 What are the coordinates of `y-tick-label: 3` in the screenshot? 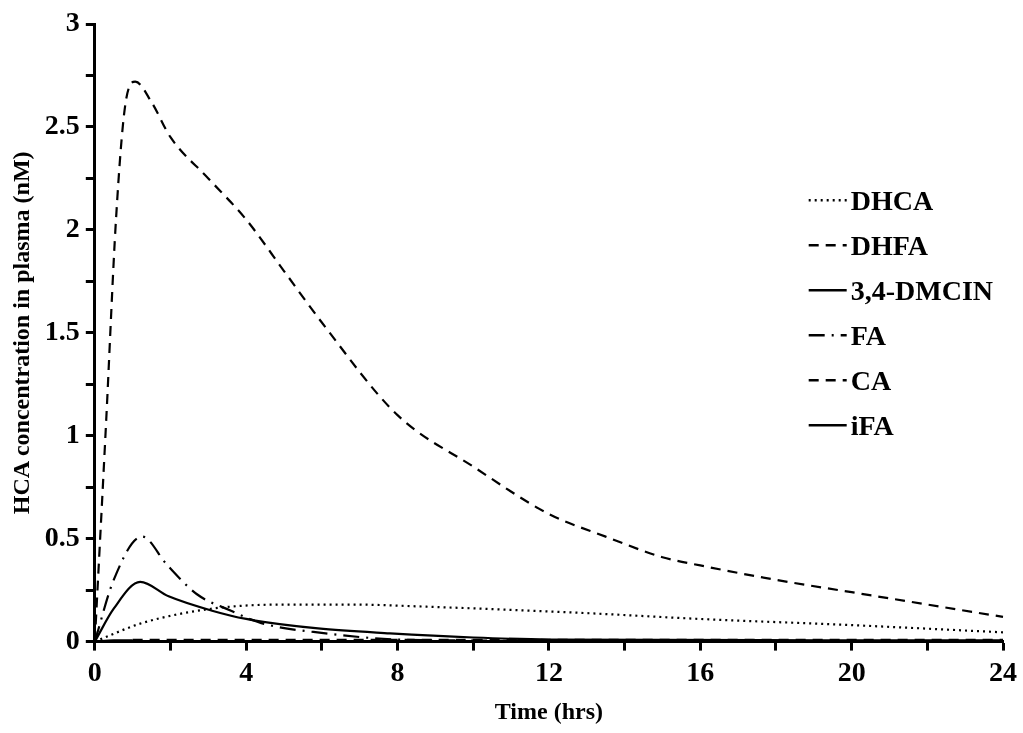 It's located at (72, 22).